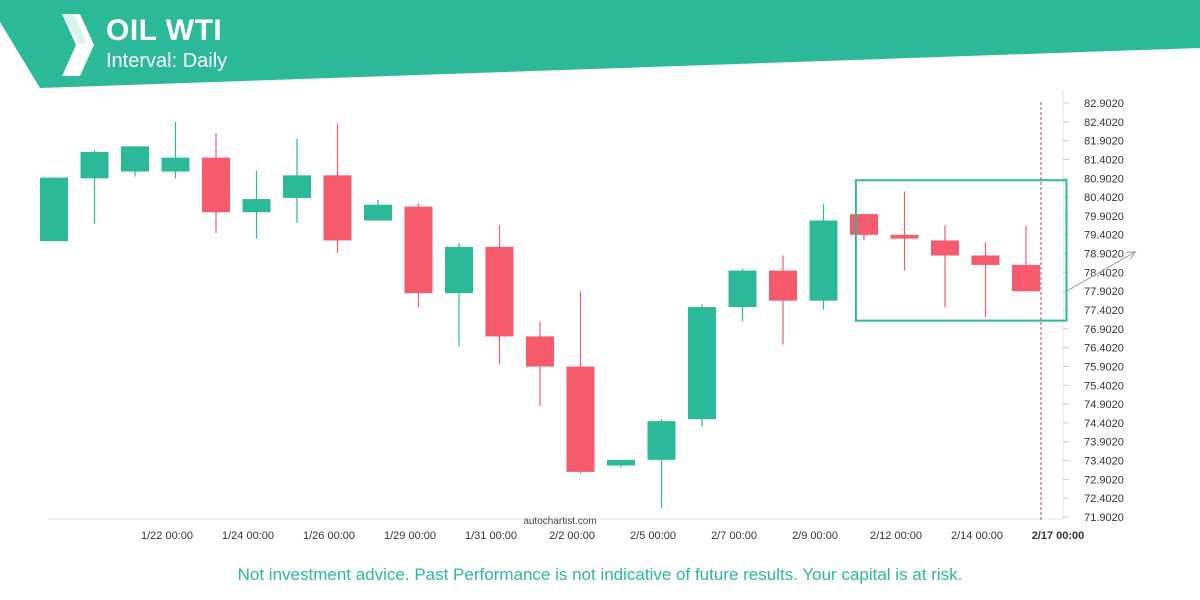 The image size is (1200, 600). I want to click on y-tick-label: 74.9020, so click(1104, 405).